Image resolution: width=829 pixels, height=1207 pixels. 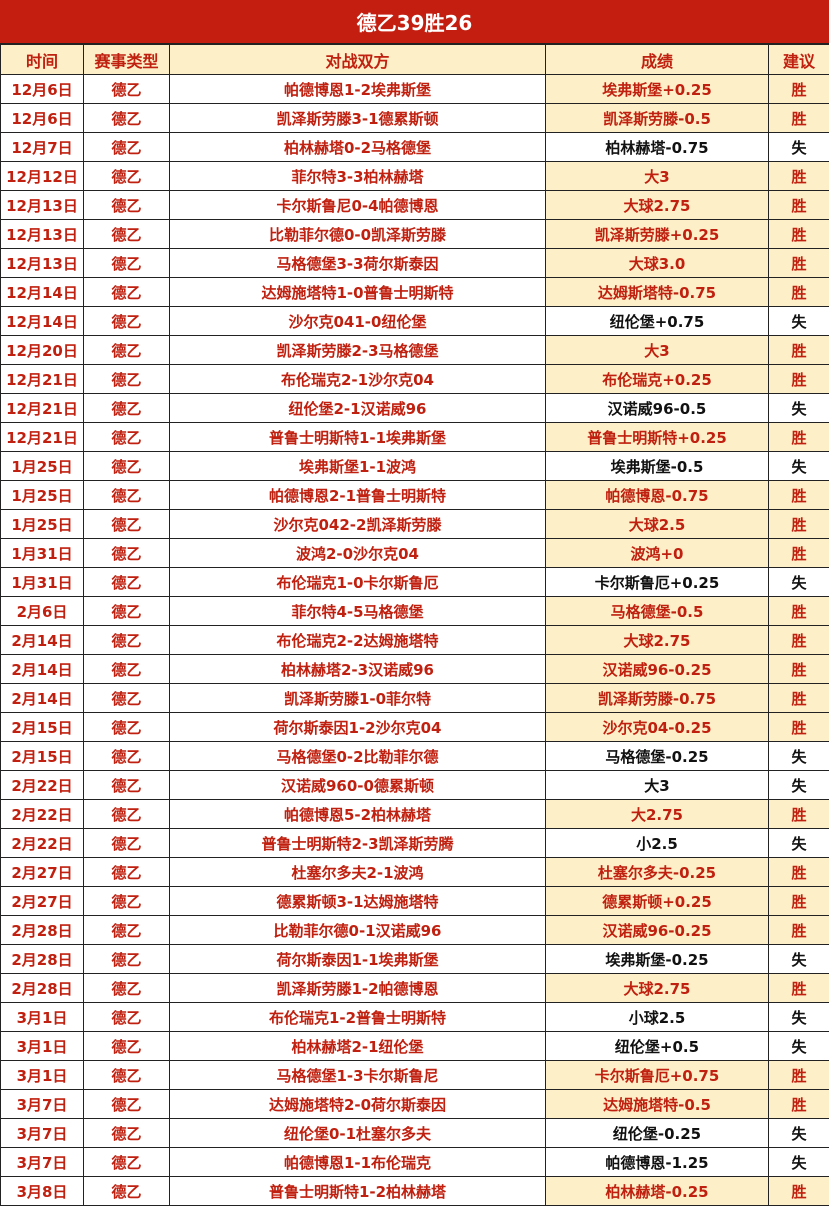 What do you see at coordinates (357, 930) in the screenshot?
I see `match-cell: 比勒菲尔德0-1汉诺威96` at bounding box center [357, 930].